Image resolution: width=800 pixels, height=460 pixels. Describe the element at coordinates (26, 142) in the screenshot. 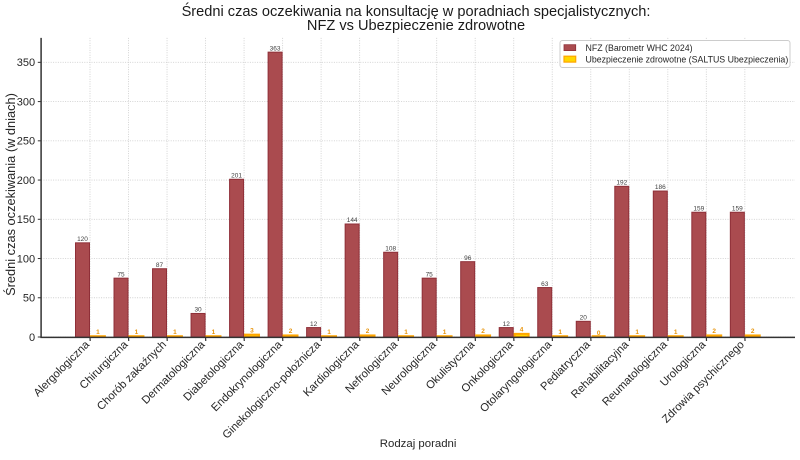

I see `svg-text: 250` at that location.